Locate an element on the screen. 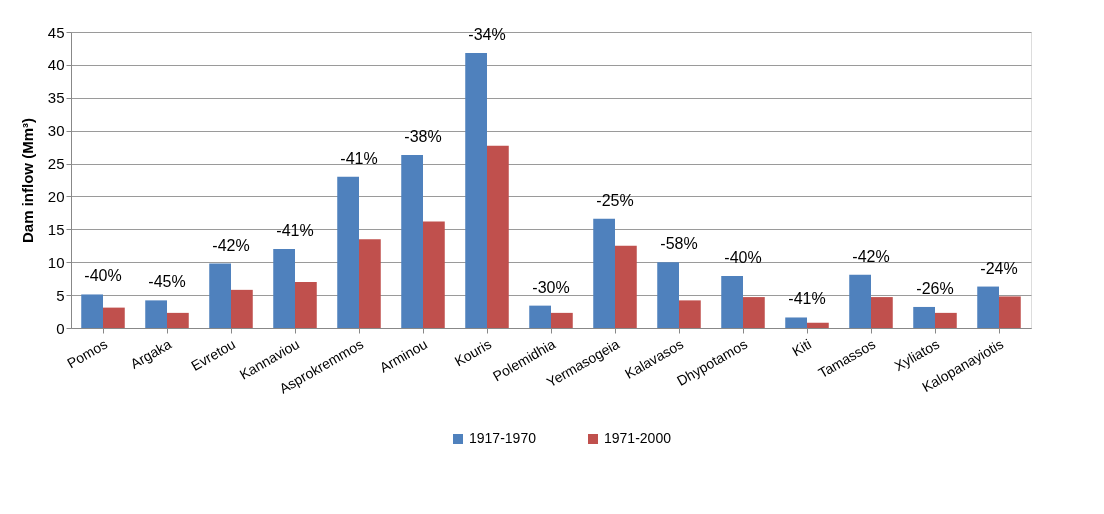 This screenshot has width=1104, height=514. annotation: -24% is located at coordinates (999, 268).